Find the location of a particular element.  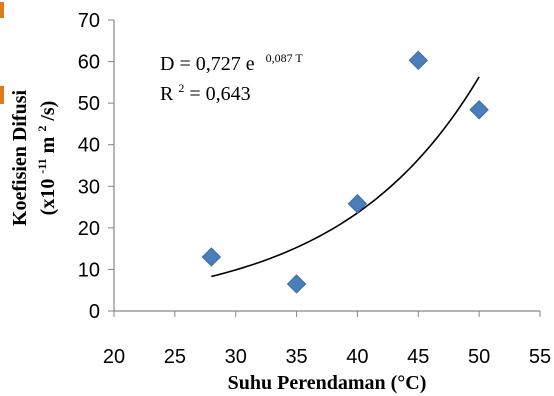

r-squared-exponent: 2 is located at coordinates (181, 88).